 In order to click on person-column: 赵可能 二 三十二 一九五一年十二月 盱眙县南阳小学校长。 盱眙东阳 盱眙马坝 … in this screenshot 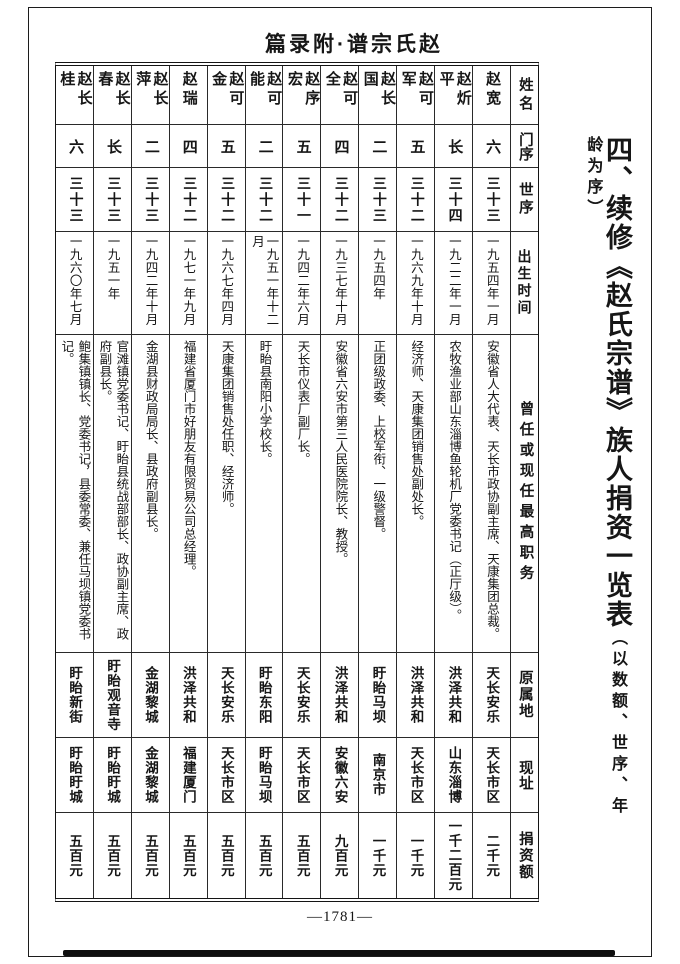, I will do `click(263, 482)`.